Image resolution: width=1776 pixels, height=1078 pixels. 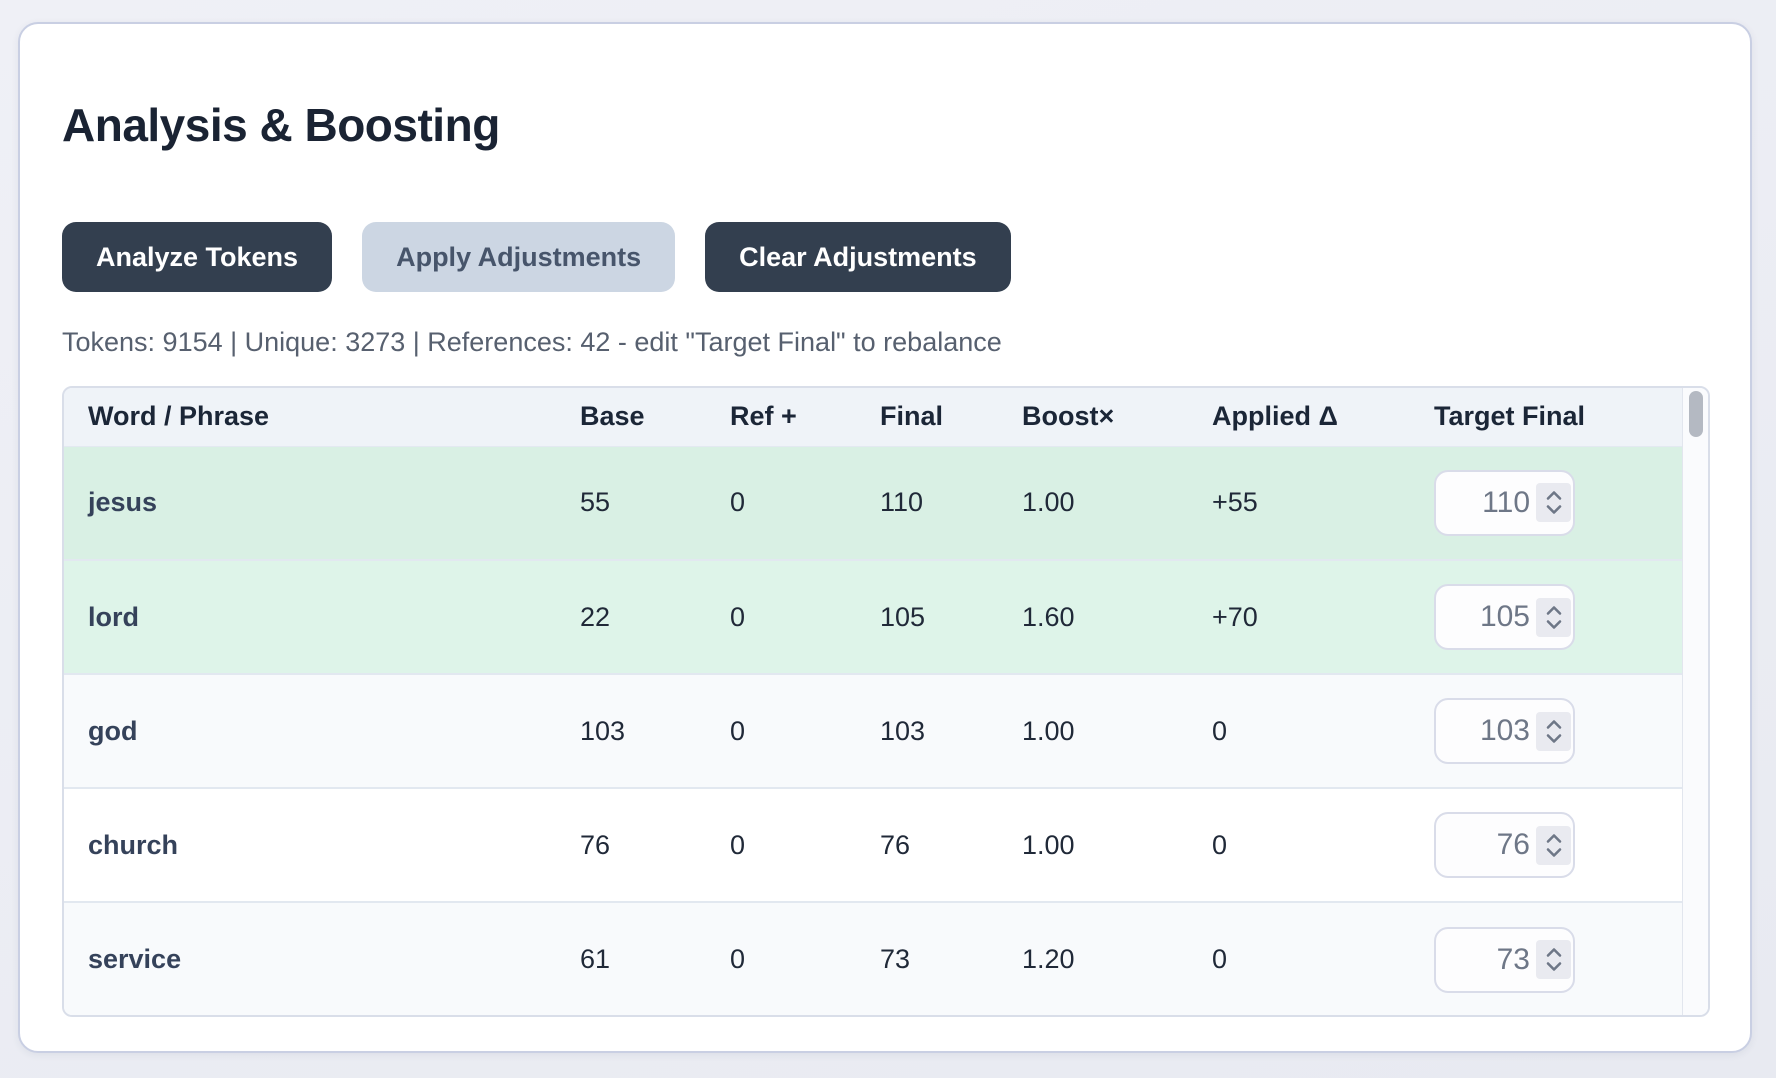 I want to click on applied-delta-cell: +70, so click(x=1303, y=616).